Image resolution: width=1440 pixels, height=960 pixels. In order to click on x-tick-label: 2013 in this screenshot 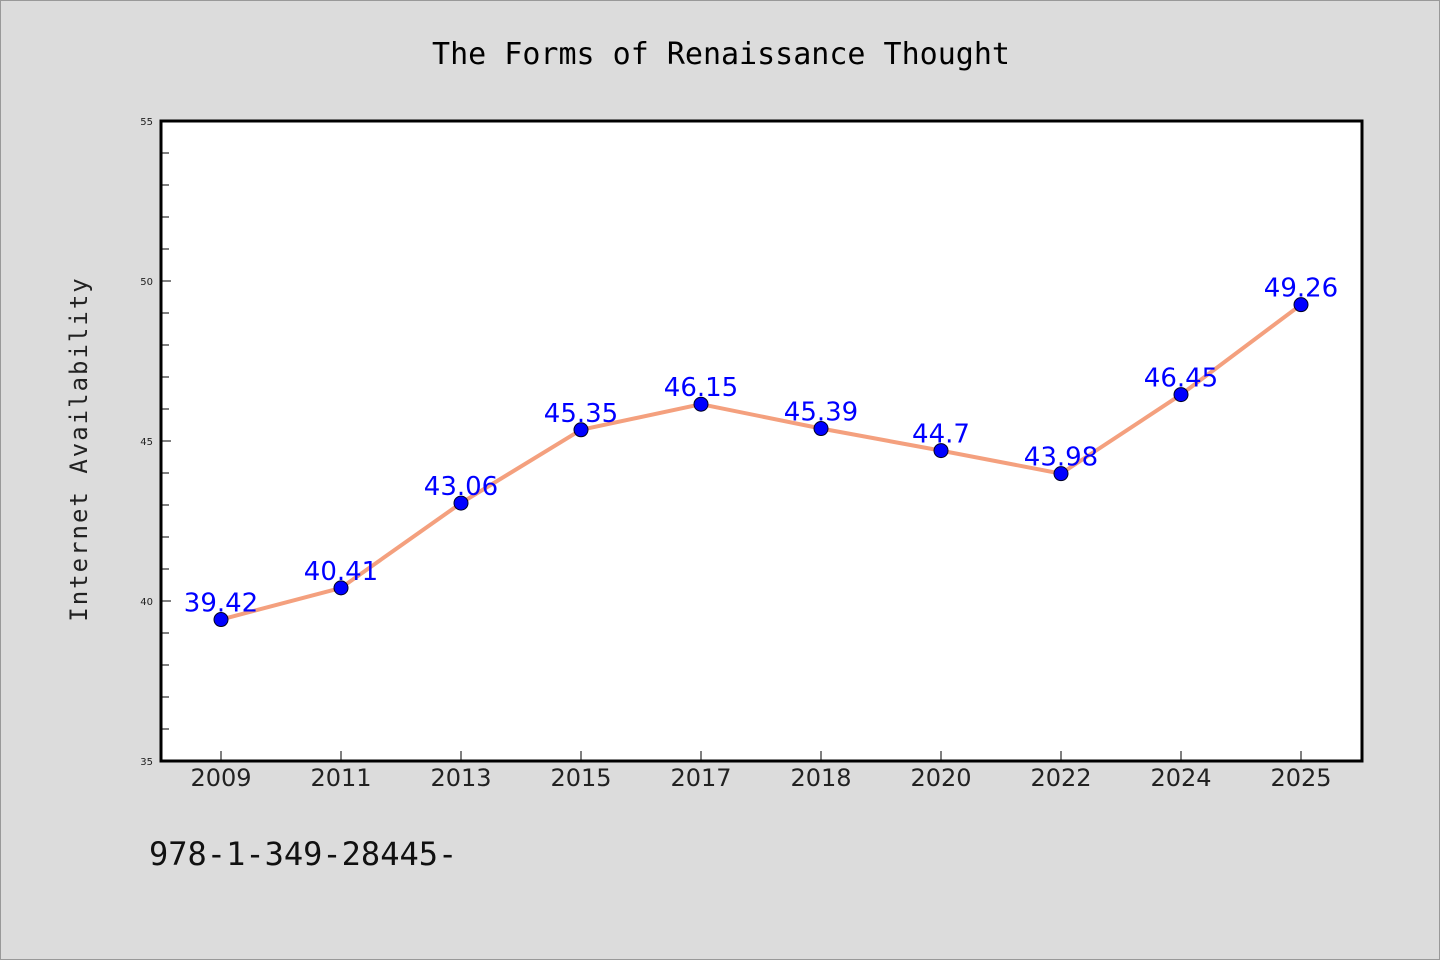, I will do `click(460, 778)`.